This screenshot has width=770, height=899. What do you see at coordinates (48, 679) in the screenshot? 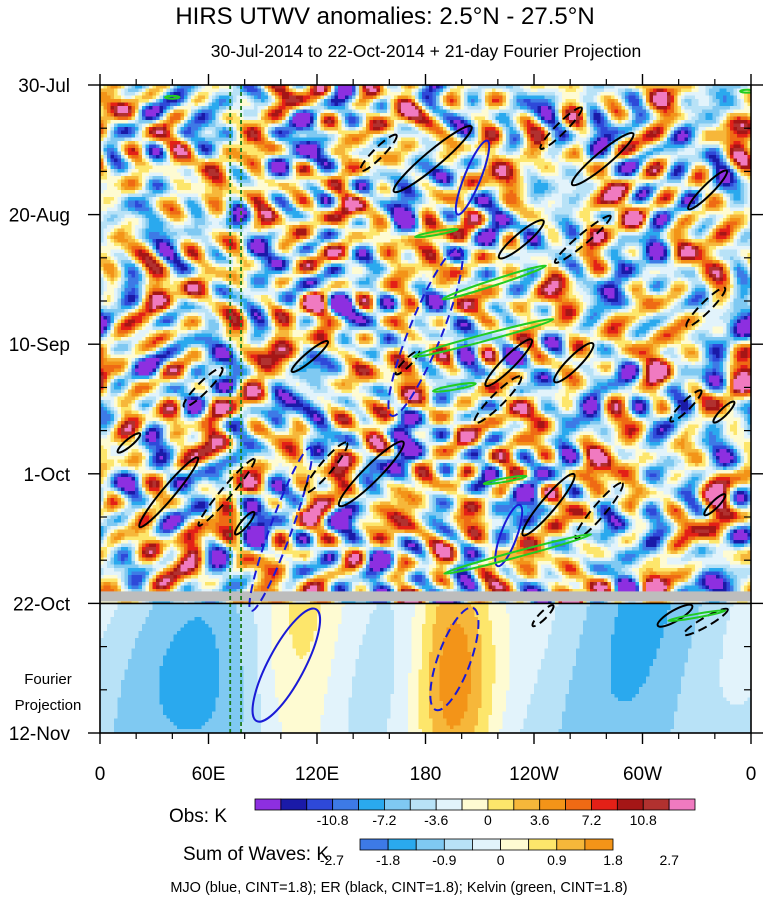
I see `projection-label-line1: Fourier` at bounding box center [48, 679].